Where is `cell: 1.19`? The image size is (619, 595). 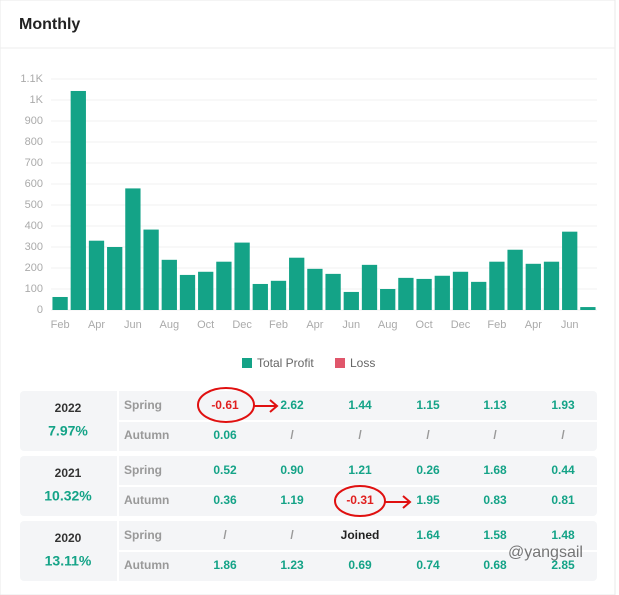
cell: 1.19 is located at coordinates (292, 500).